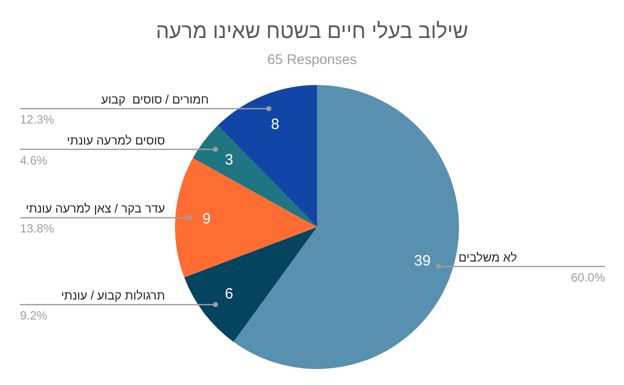 The width and height of the screenshot is (624, 385). What do you see at coordinates (34, 160) in the screenshot?
I see `text: 4.6%` at bounding box center [34, 160].